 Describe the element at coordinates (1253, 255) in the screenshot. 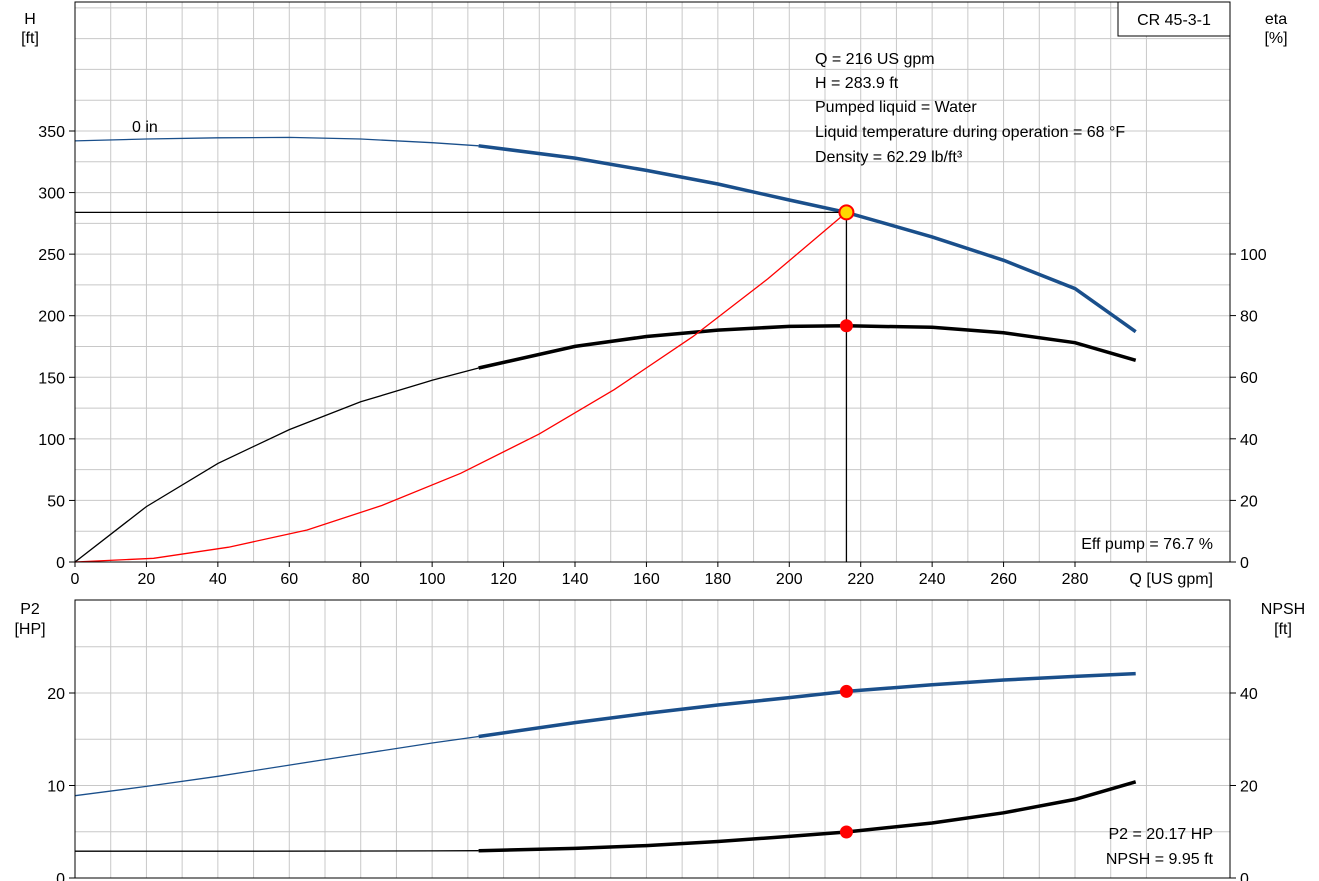

I see `right-axis-tick-label: 100` at that location.